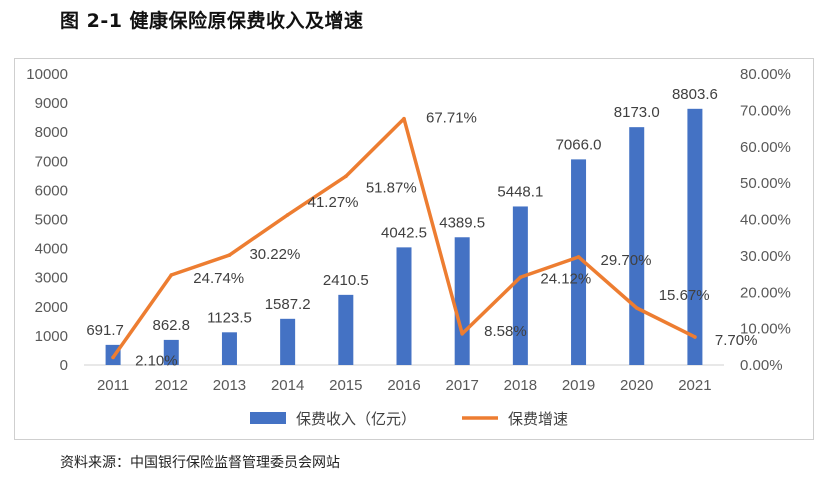 The image size is (830, 487). What do you see at coordinates (64, 365) in the screenshot?
I see `y-left-tick-label: 0` at bounding box center [64, 365].